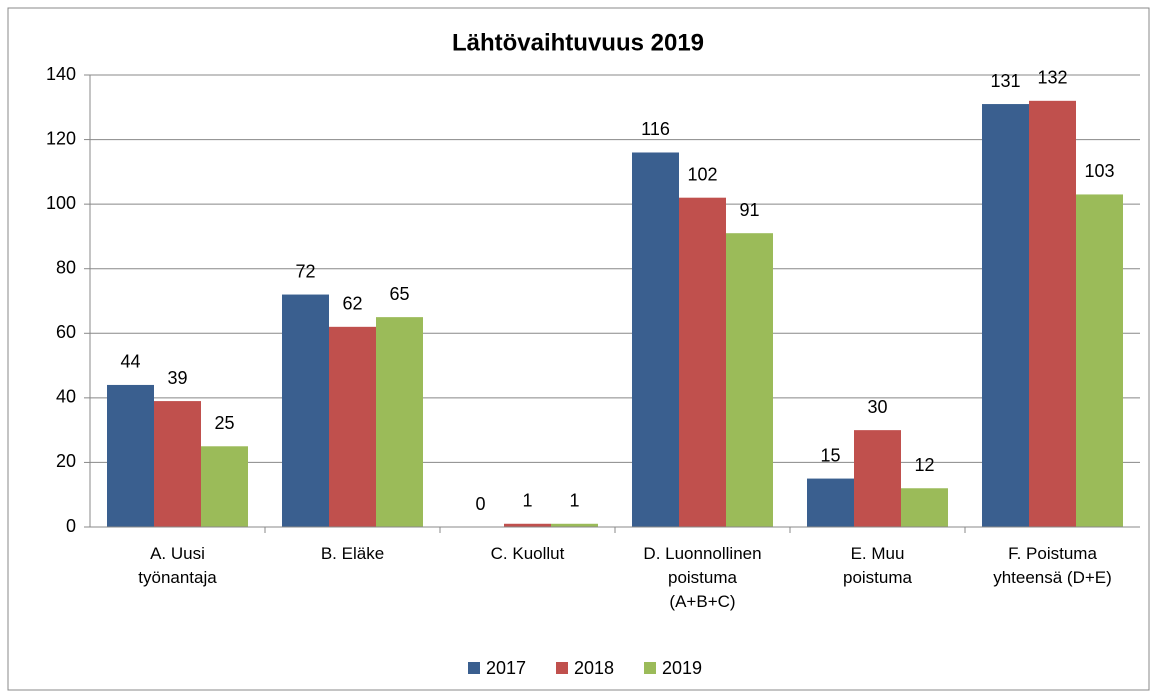  What do you see at coordinates (61, 203) in the screenshot?
I see `y-tick-label: 100` at bounding box center [61, 203].